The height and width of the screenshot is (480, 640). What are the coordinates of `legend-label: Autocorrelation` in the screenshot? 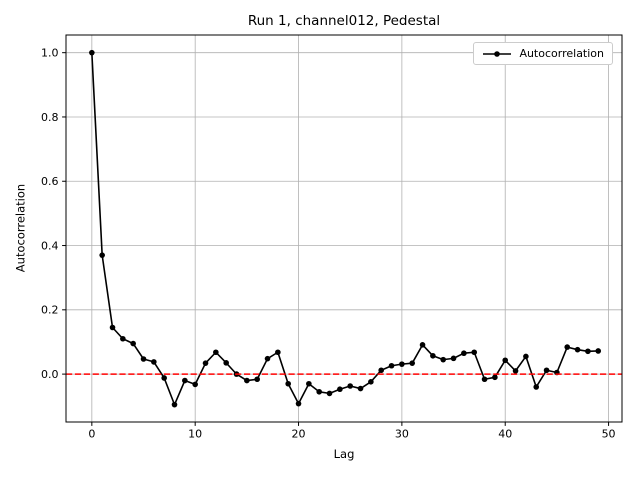 It's located at (561, 53).